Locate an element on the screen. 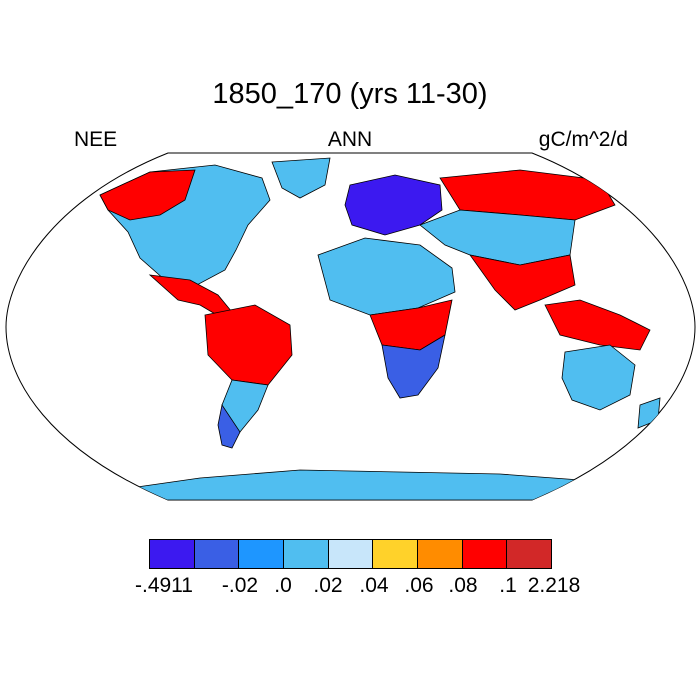 This screenshot has height=700, width=700. colorbar-label: .06 is located at coordinates (419, 585).